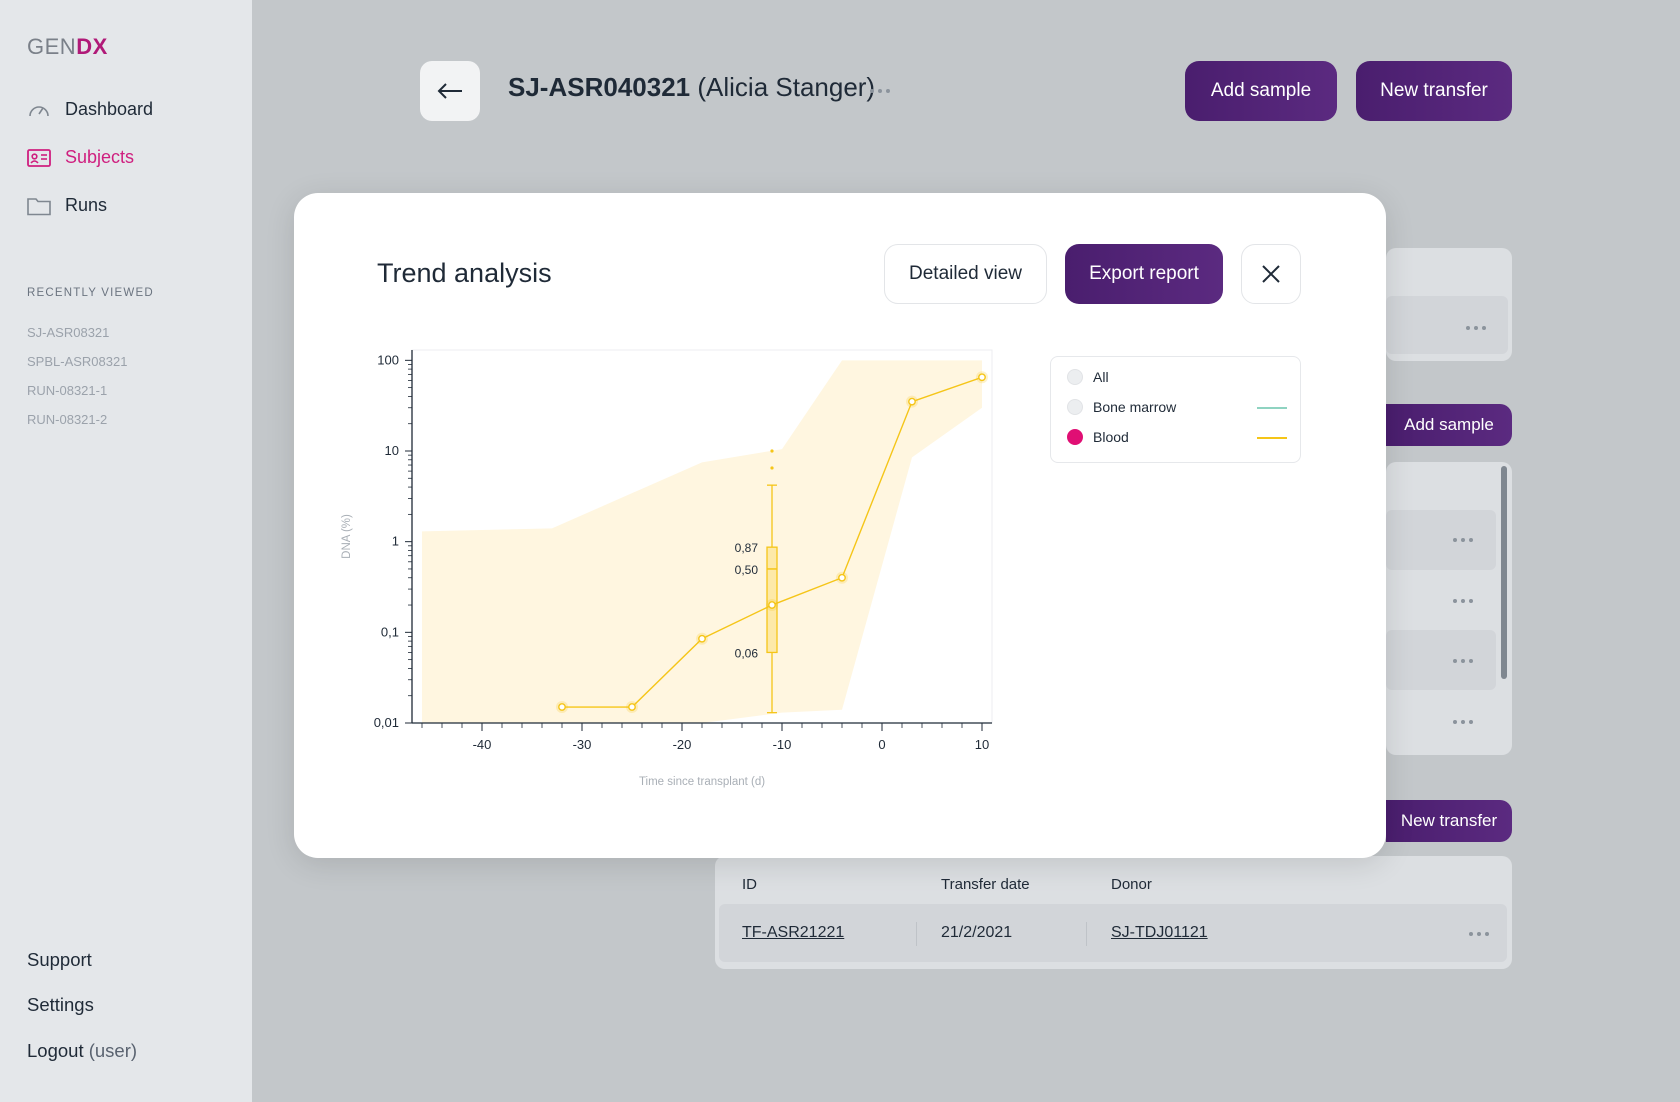 Image resolution: width=1680 pixels, height=1102 pixels. What do you see at coordinates (1101, 377) in the screenshot?
I see `legend-label: All` at bounding box center [1101, 377].